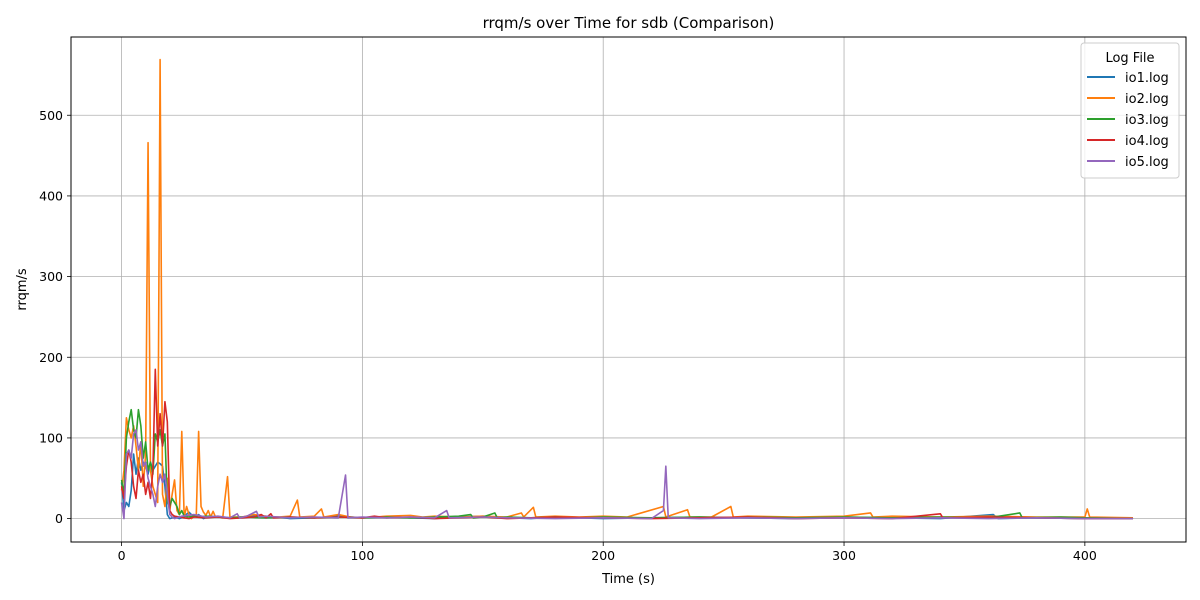 The width and height of the screenshot is (1200, 600). What do you see at coordinates (51, 115) in the screenshot?
I see `y-tick-label: 500` at bounding box center [51, 115].